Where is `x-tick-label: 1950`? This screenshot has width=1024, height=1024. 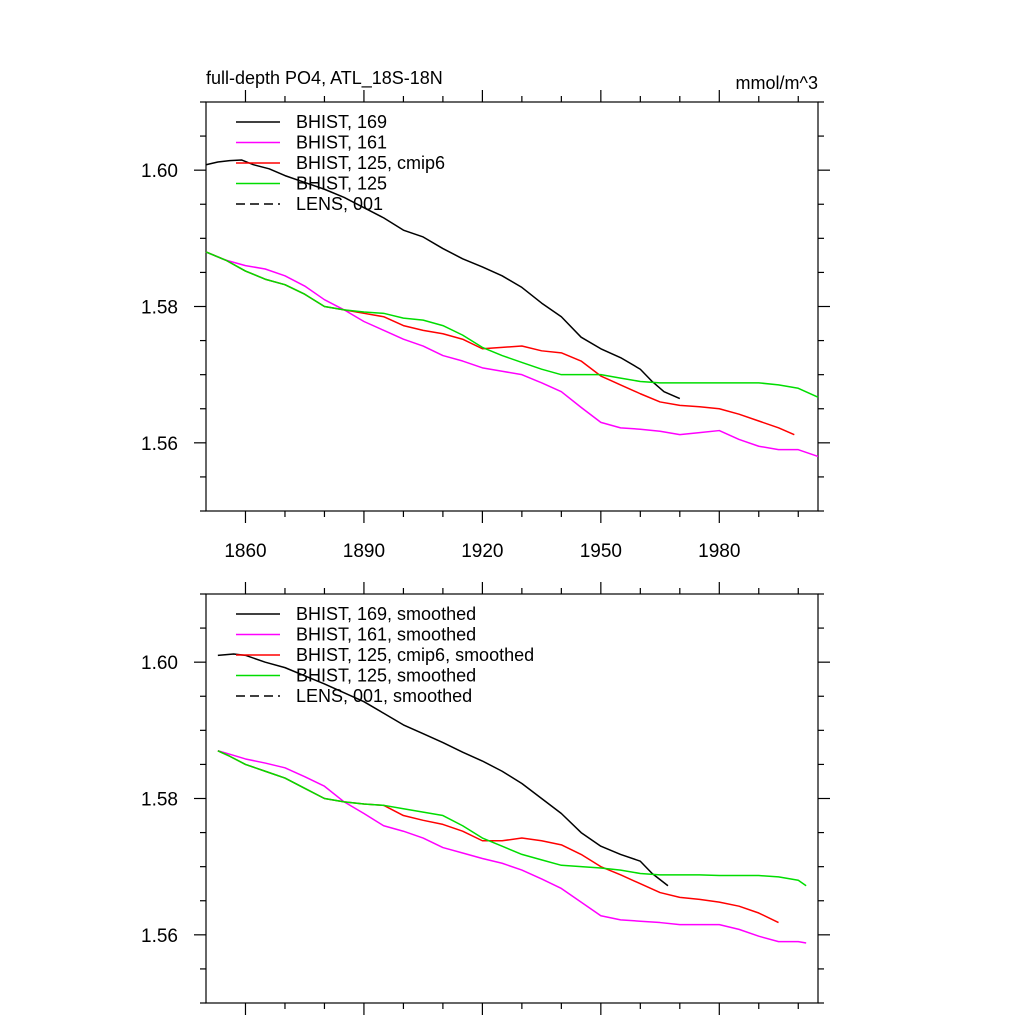 x-tick-label: 1950 is located at coordinates (601, 551).